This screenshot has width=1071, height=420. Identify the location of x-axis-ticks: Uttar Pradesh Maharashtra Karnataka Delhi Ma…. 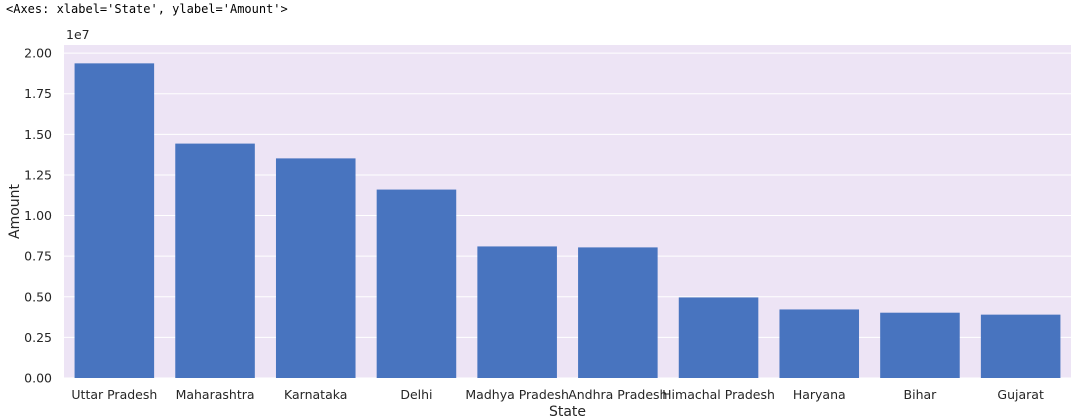
(557, 394).